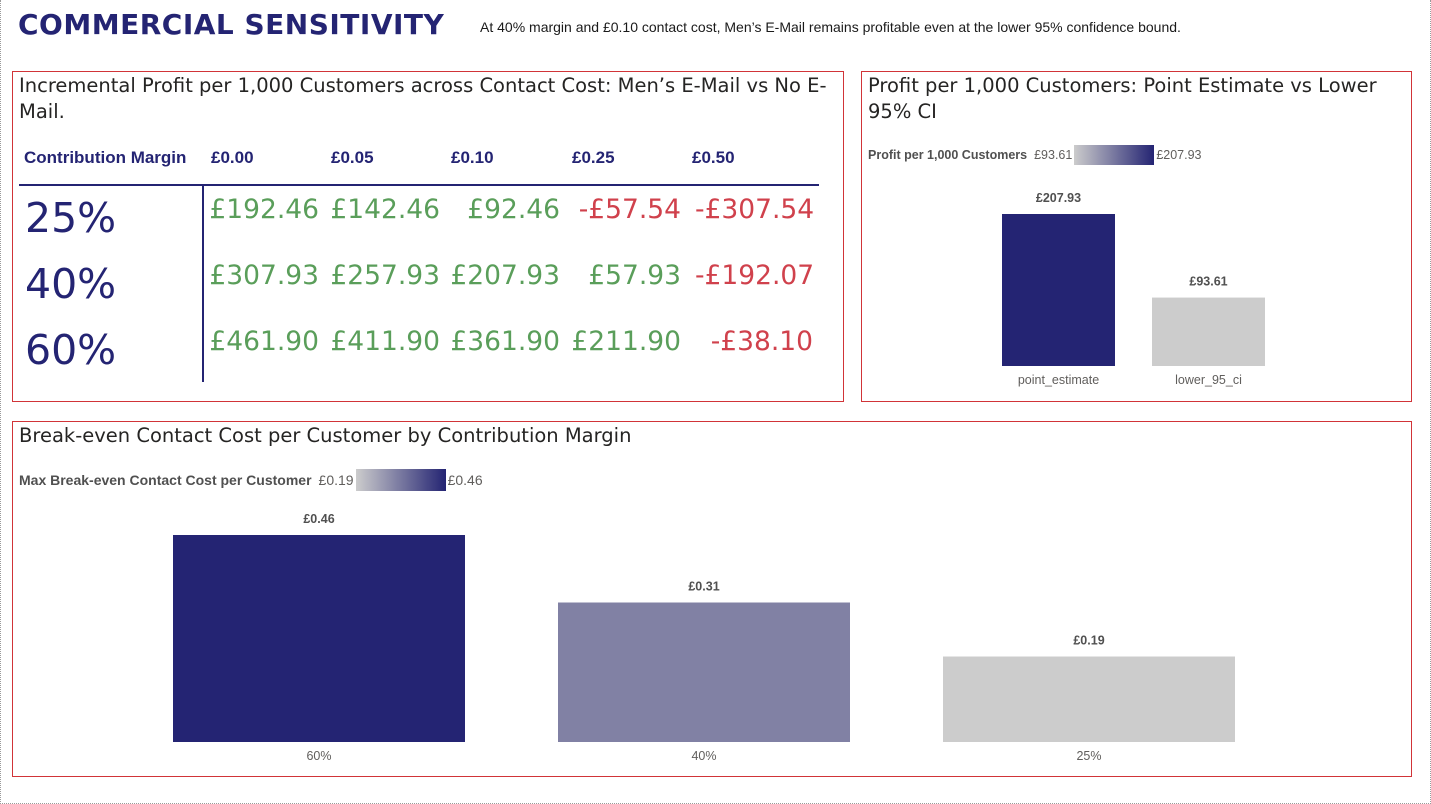  I want to click on matrix-row-label: 25%, so click(71, 218).